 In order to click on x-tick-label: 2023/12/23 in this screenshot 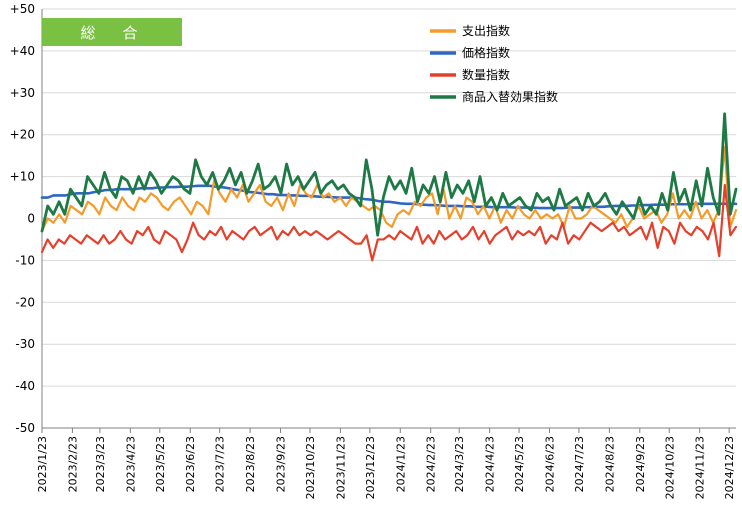, I will do `click(370, 467)`.